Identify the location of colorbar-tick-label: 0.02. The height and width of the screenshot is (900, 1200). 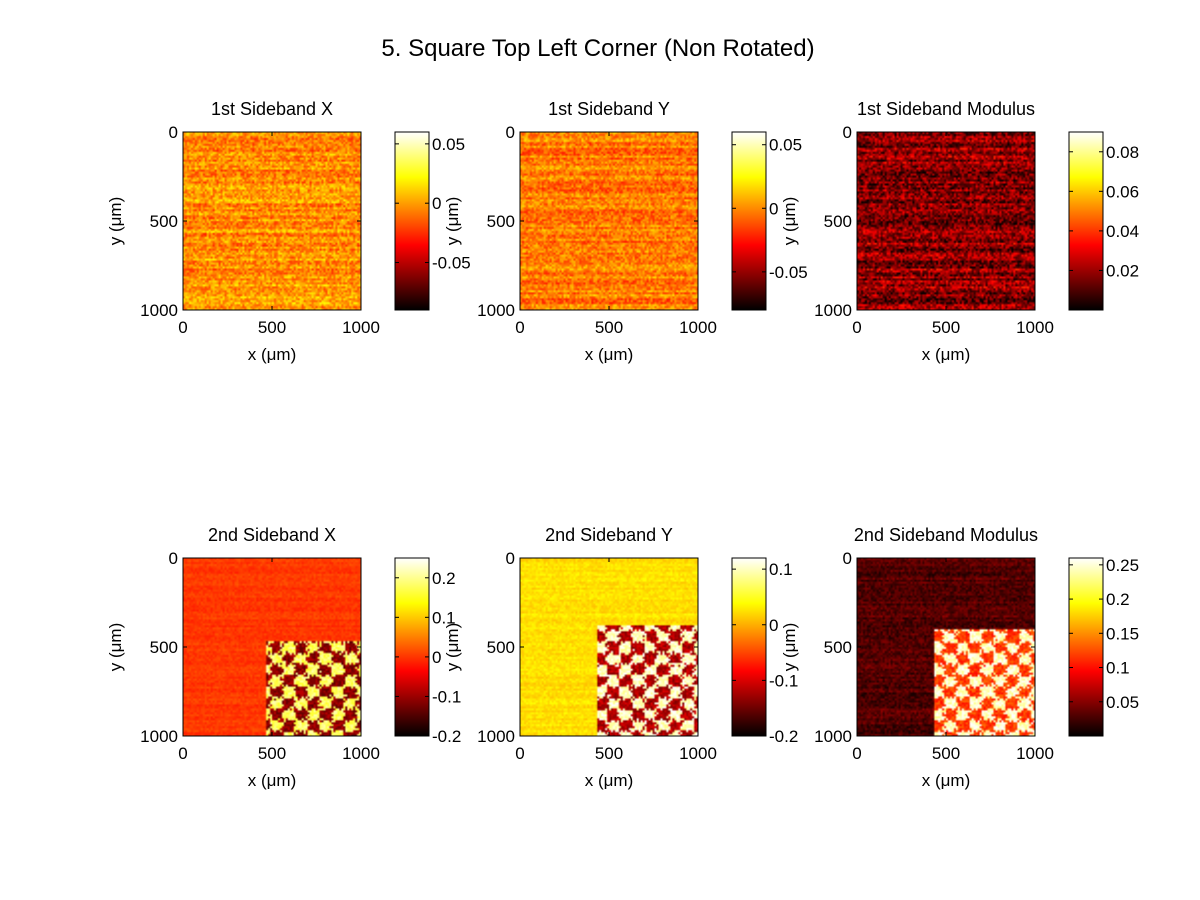
(1122, 270).